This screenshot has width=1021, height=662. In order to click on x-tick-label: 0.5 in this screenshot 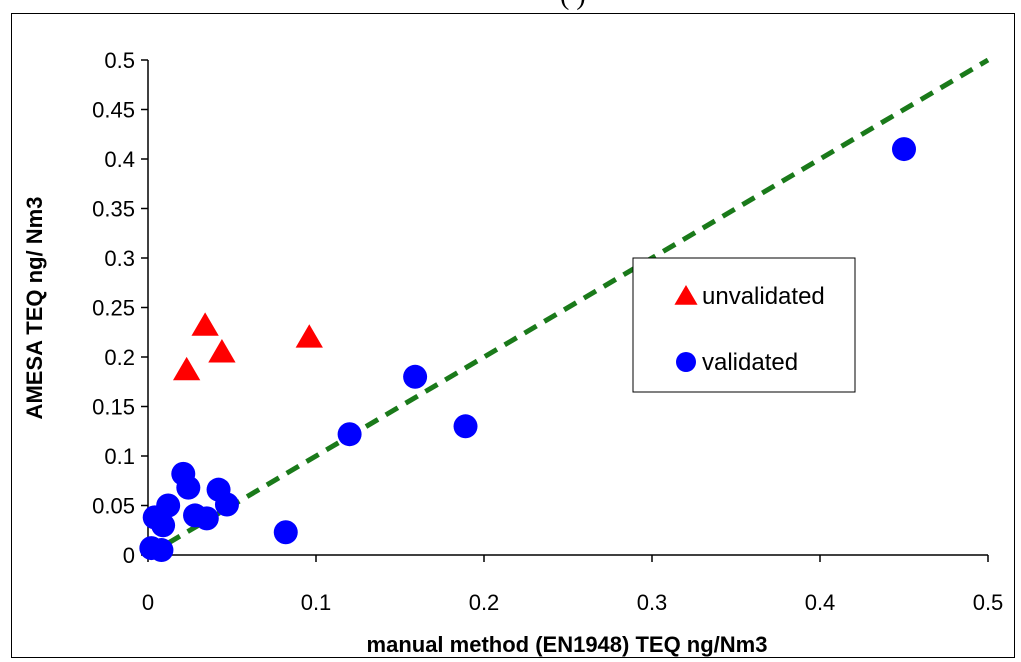, I will do `click(988, 602)`.